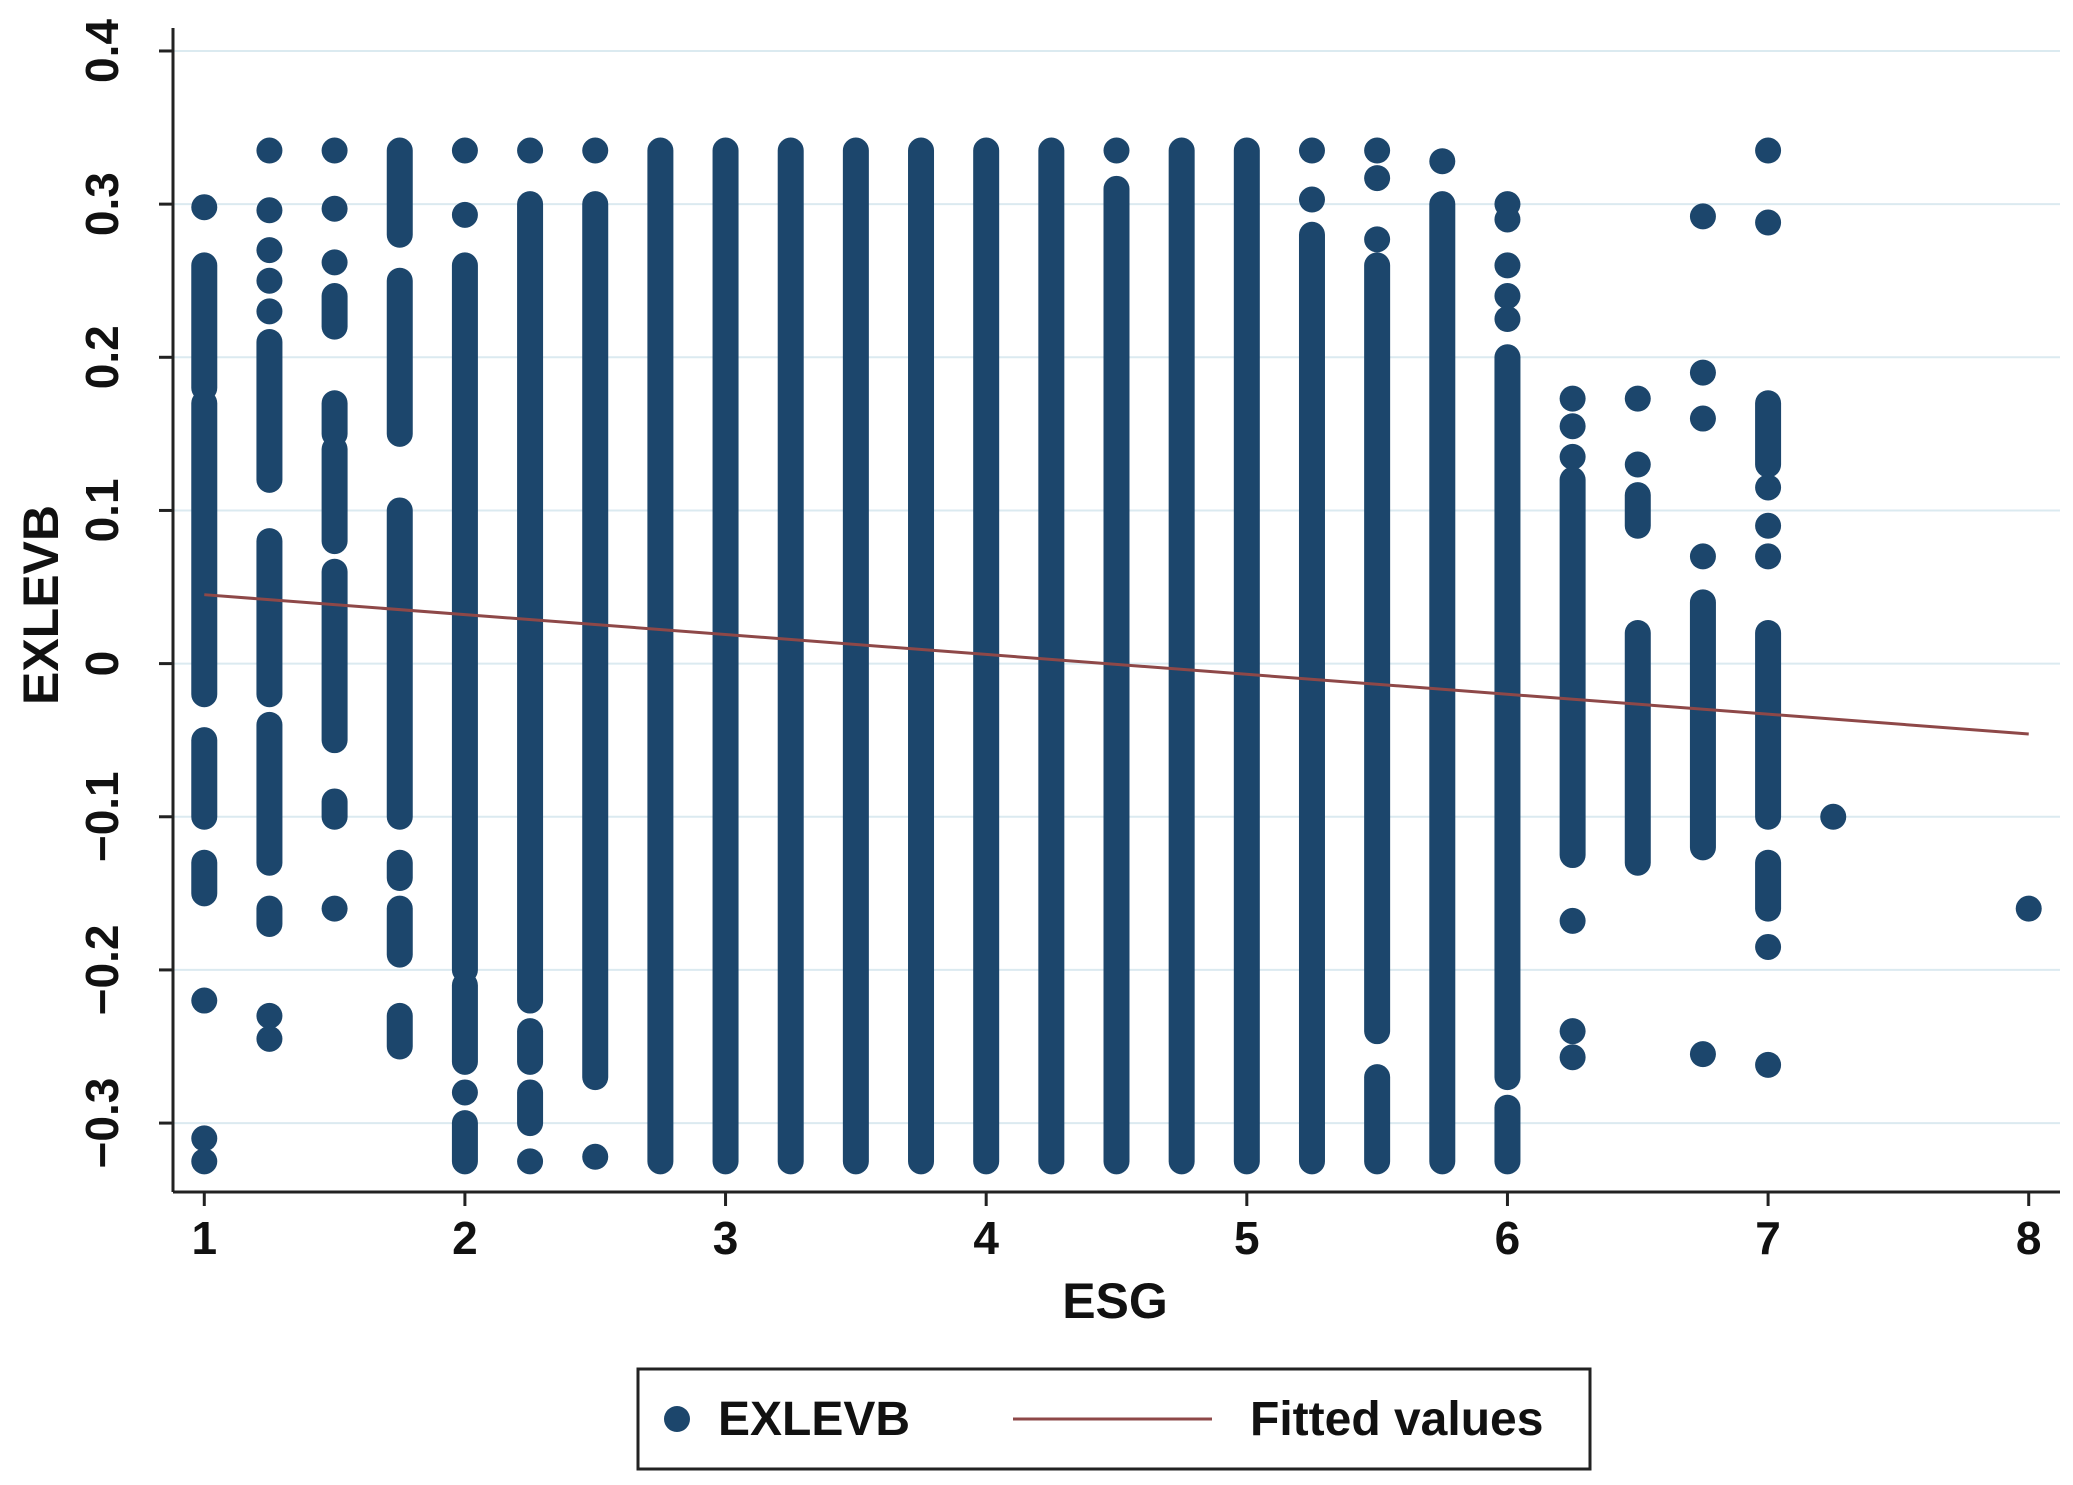 This screenshot has height=1485, width=2073. What do you see at coordinates (1396, 1419) in the screenshot?
I see `legend-label-fitted: Fitted values` at bounding box center [1396, 1419].